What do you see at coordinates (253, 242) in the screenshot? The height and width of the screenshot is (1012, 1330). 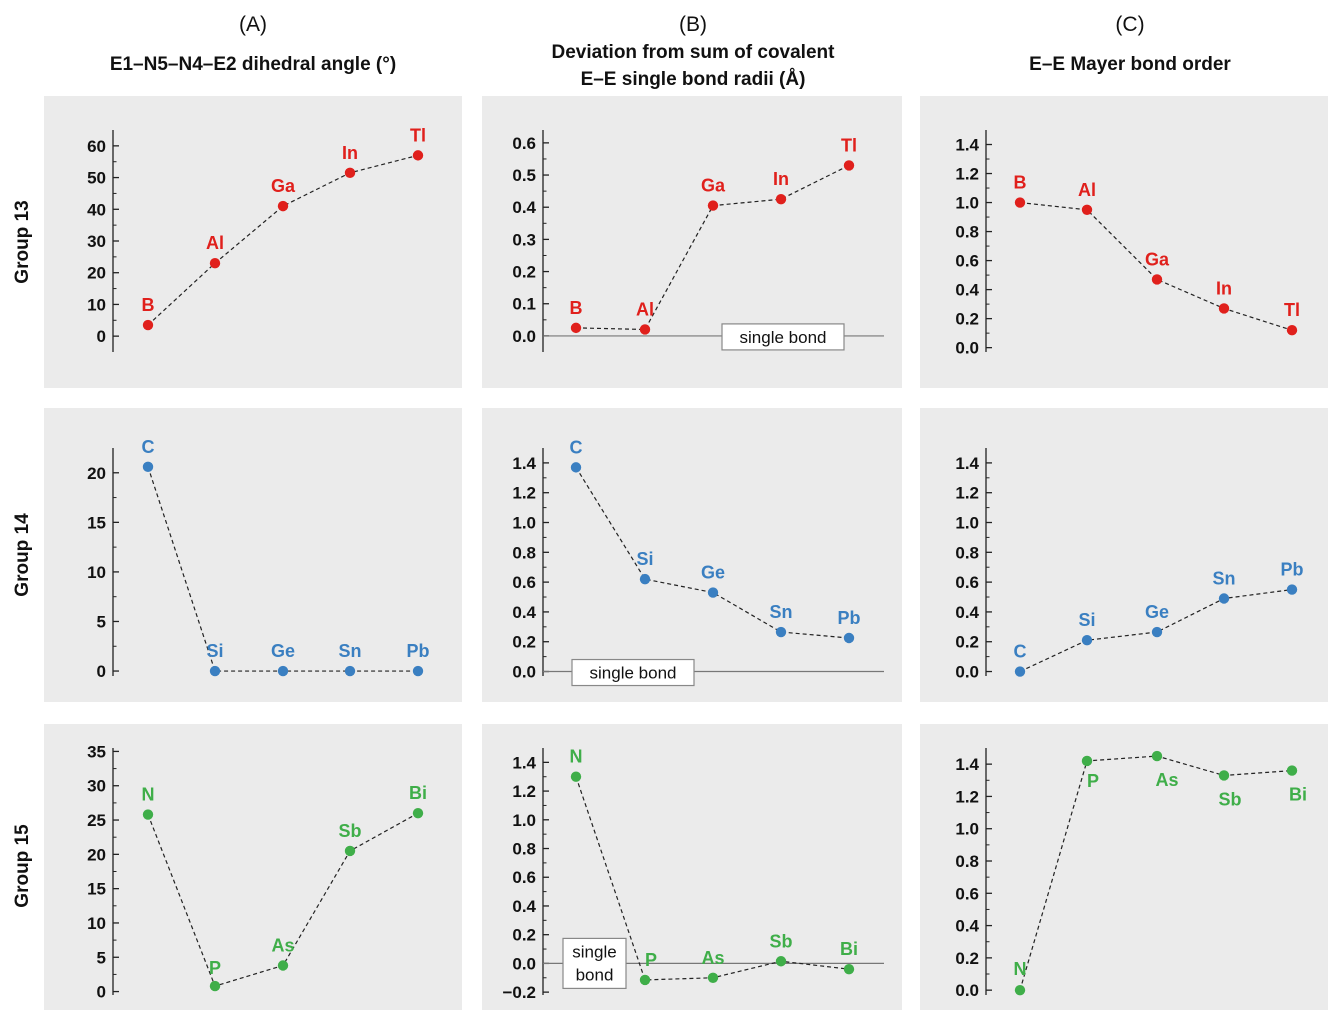 I see `panel-A-13: 0 10 20 30 40 50 60 B Al Ga In Tl` at bounding box center [253, 242].